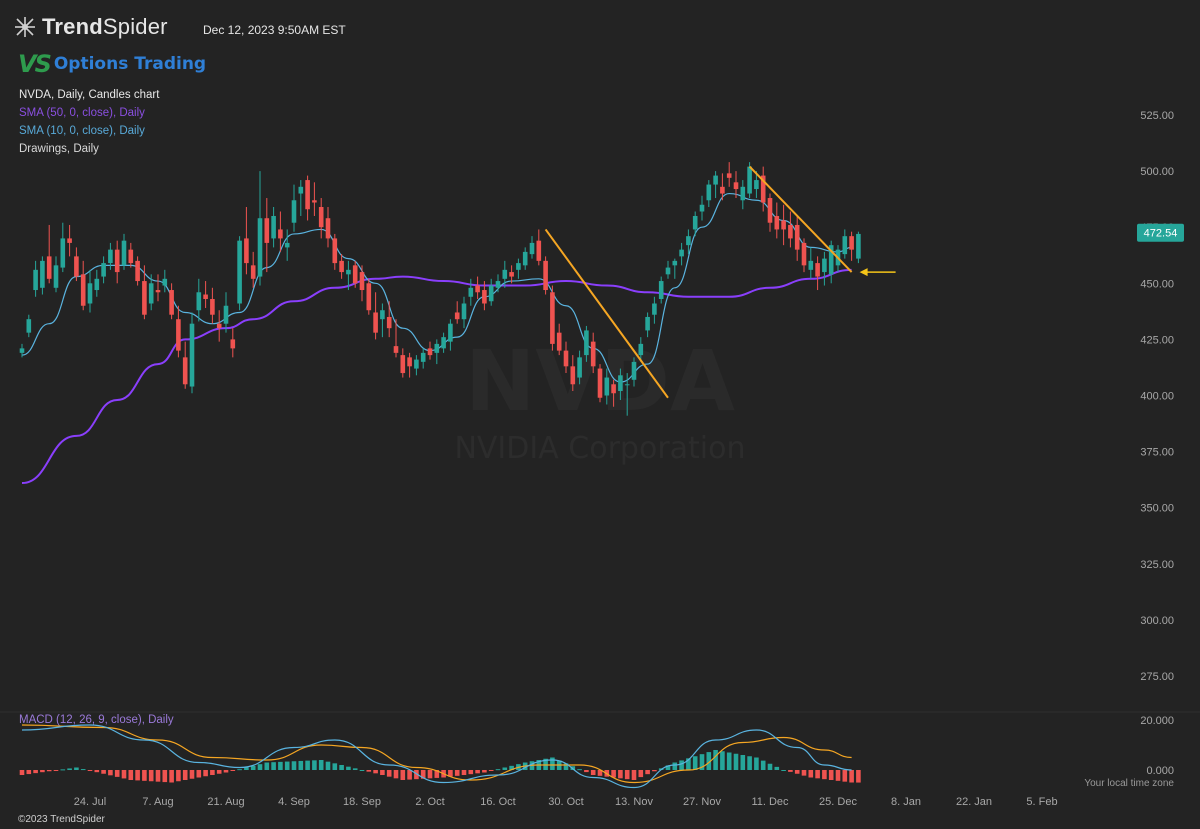 Image resolution: width=1200 pixels, height=829 pixels. What do you see at coordinates (96, 720) in the screenshot?
I see `macd-legend: MACD (12, 26, 9, close), Daily` at bounding box center [96, 720].